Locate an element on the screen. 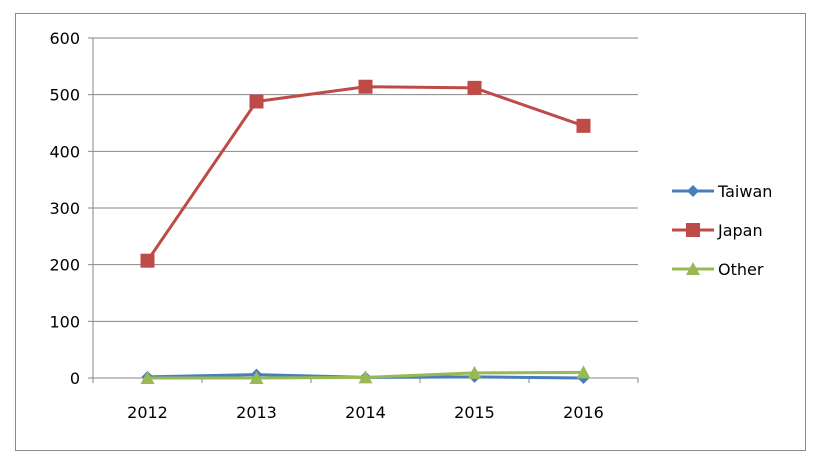 The width and height of the screenshot is (824, 463). y-tick-label: 100 is located at coordinates (64, 321).